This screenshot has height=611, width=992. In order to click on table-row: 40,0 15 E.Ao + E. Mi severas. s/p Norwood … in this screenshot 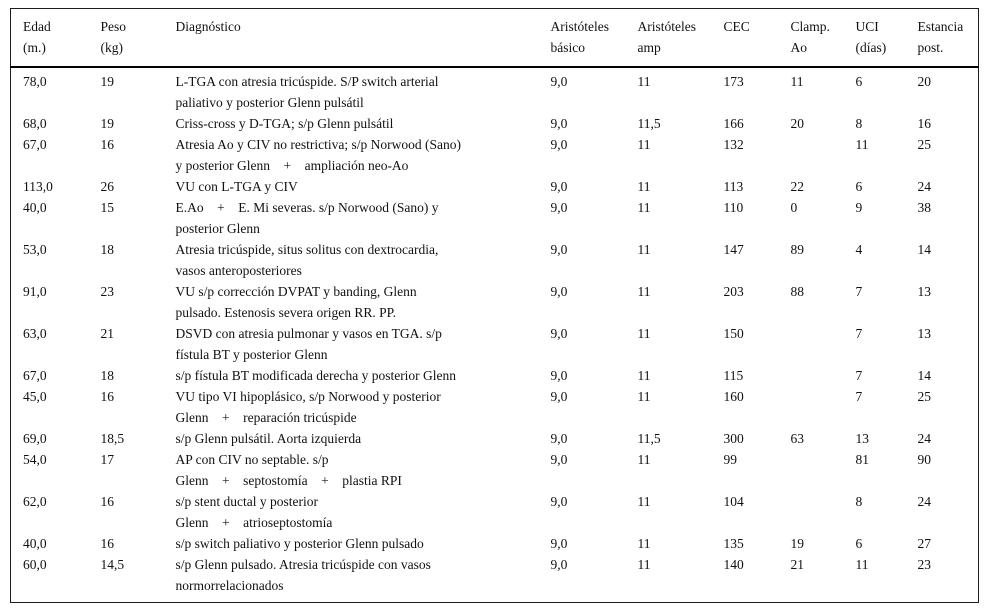, I will do `click(495, 218)`.